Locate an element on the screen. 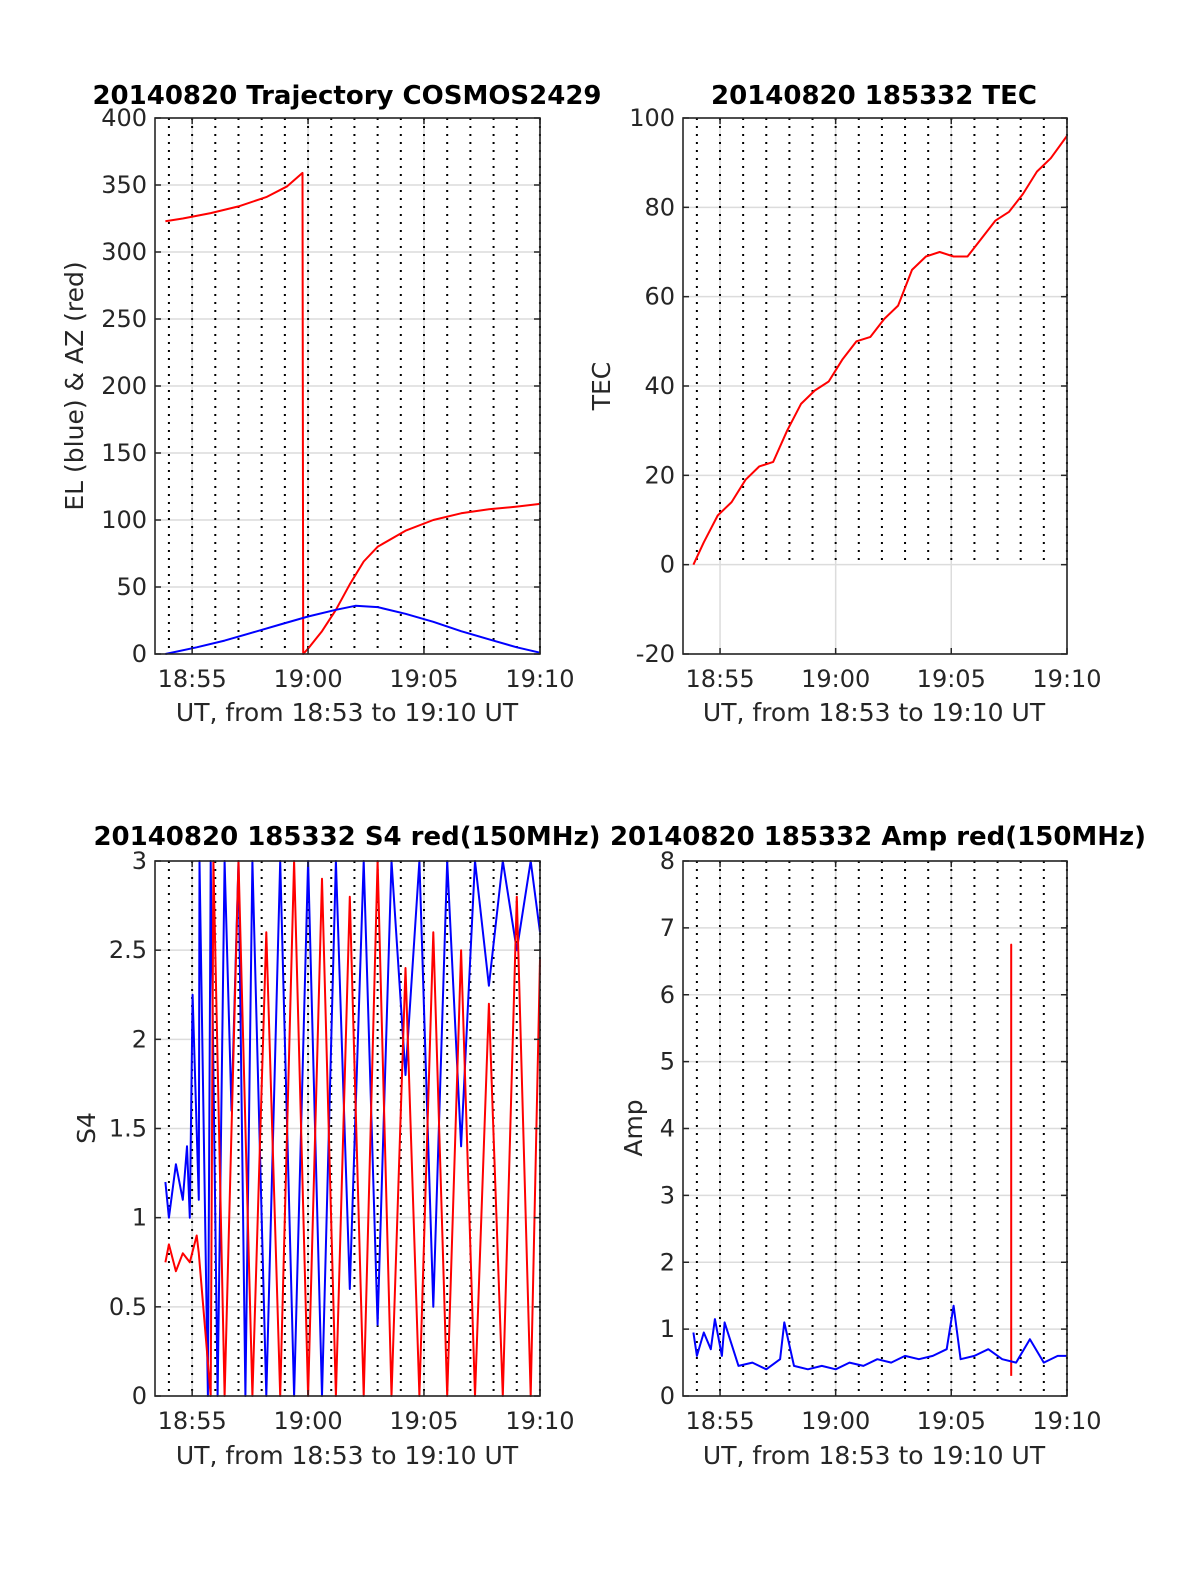 This screenshot has height=1575, width=1200. chart-title: 20140820 185332 Amp red(150MHz) is located at coordinates (878, 837).